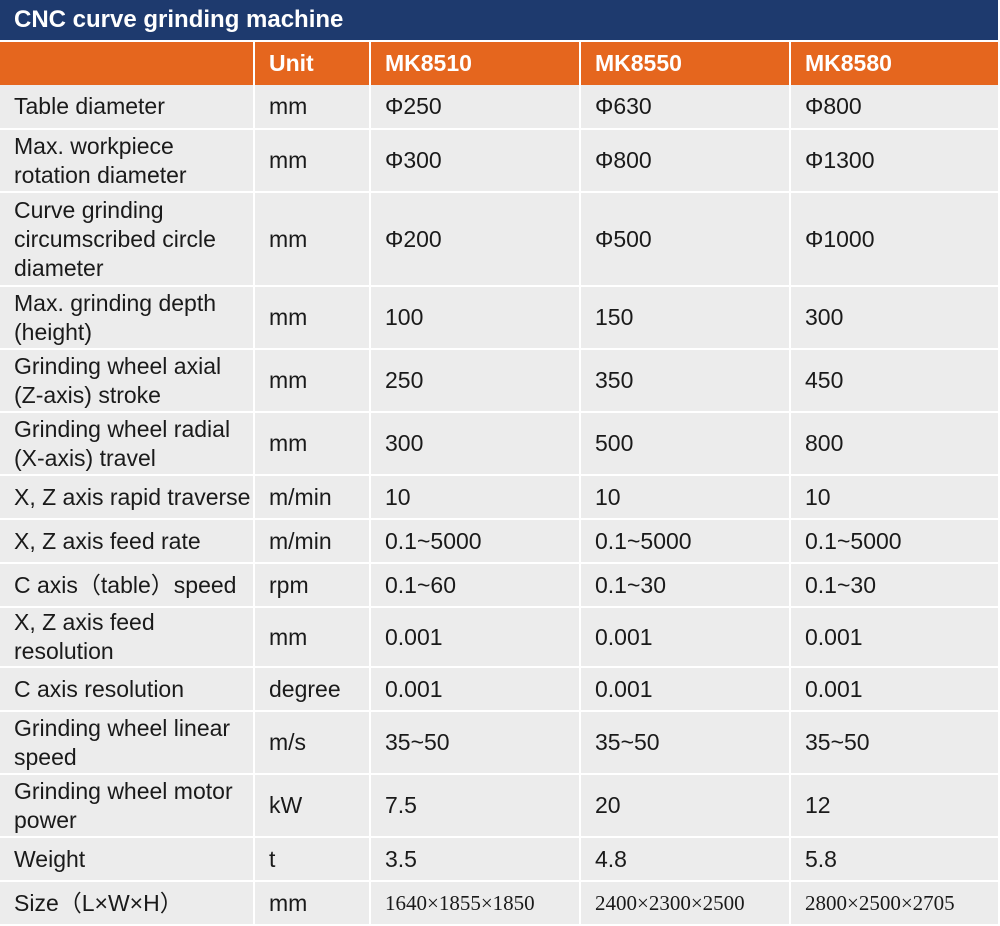  I want to click on model-2-value: 20, so click(685, 806).